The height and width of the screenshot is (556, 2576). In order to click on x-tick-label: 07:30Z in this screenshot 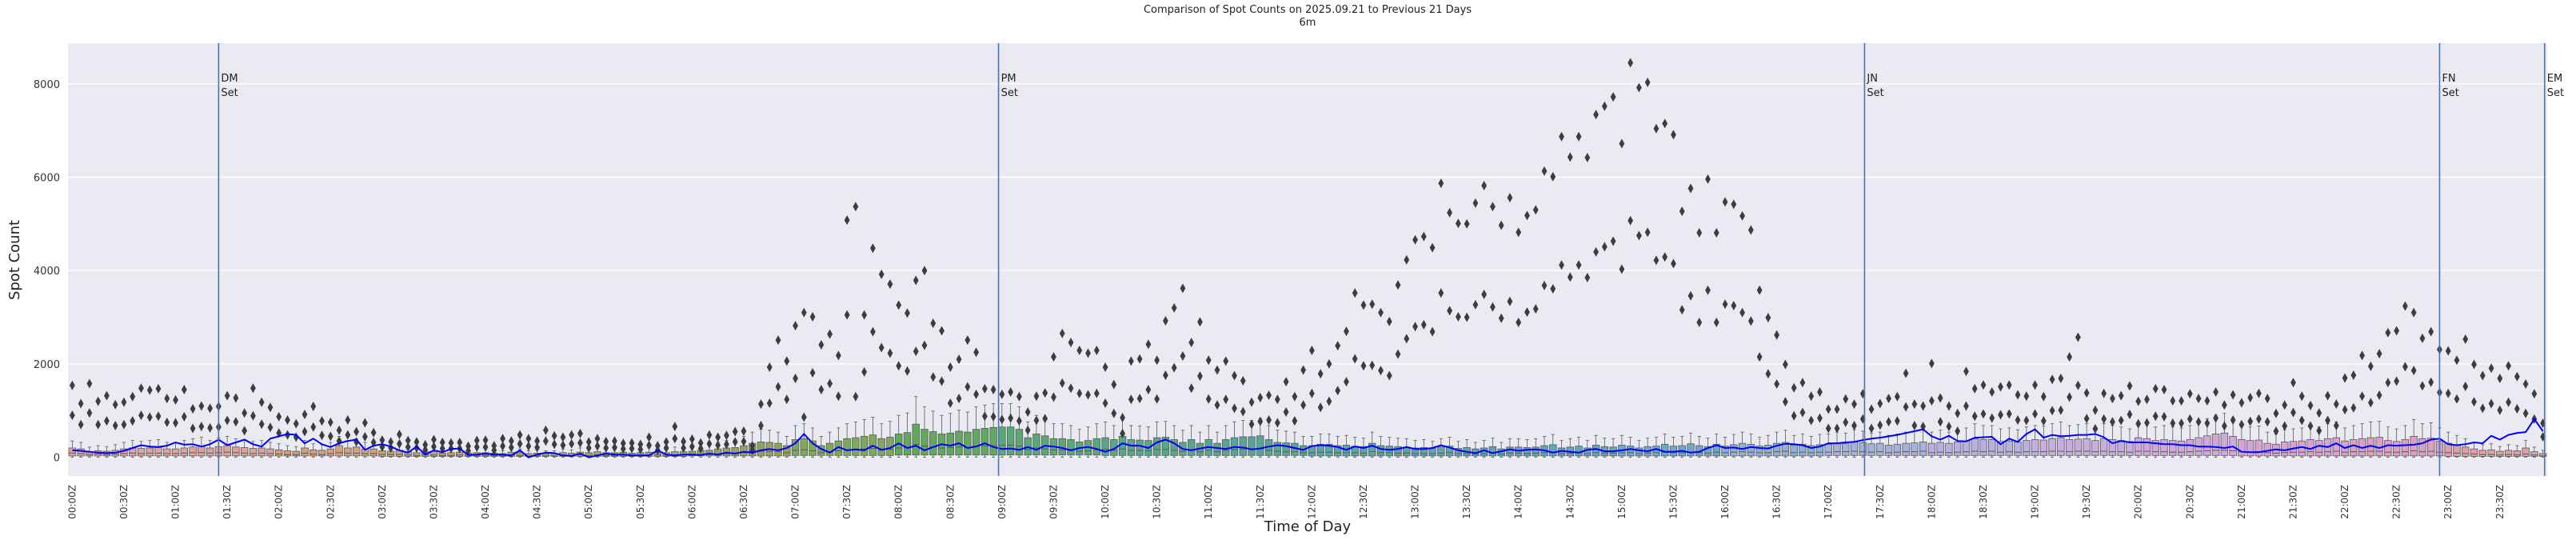, I will do `click(847, 502)`.